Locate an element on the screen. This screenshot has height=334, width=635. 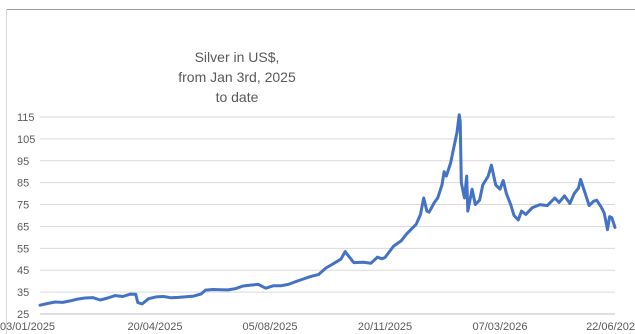
x-tick-label: 07/03/2026 is located at coordinates (499, 327).